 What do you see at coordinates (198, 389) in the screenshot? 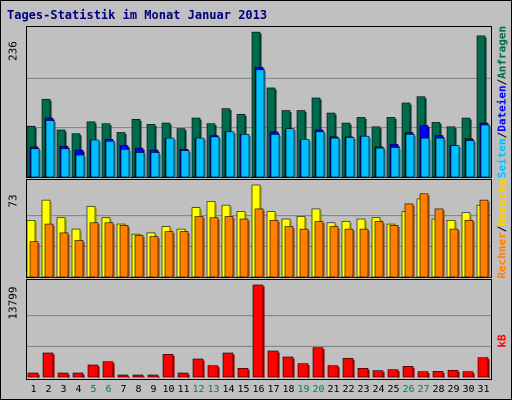
I see `x-tick-label-12: 12` at bounding box center [198, 389].